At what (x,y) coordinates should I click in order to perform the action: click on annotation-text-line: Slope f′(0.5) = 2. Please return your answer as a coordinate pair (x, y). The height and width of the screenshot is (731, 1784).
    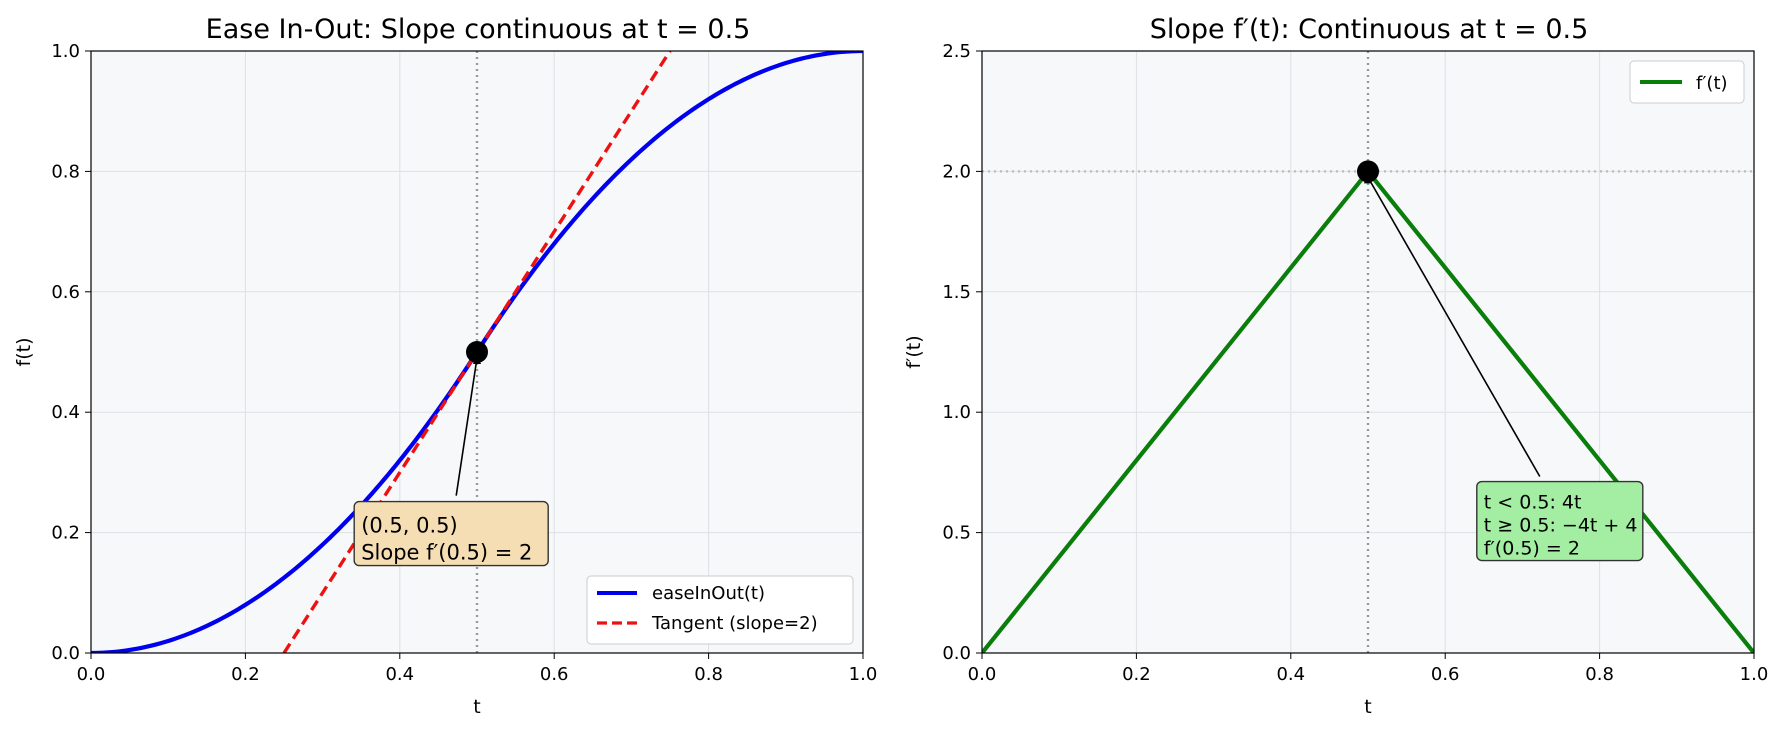
    Looking at the image, I should click on (446, 553).